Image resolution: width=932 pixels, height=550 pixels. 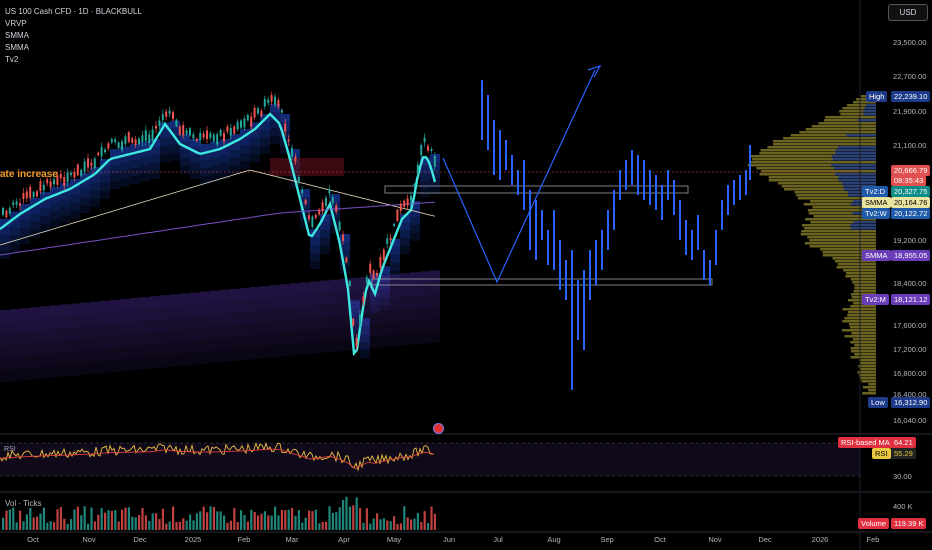 I want to click on price-tick: 21,100.00, so click(x=910, y=145).